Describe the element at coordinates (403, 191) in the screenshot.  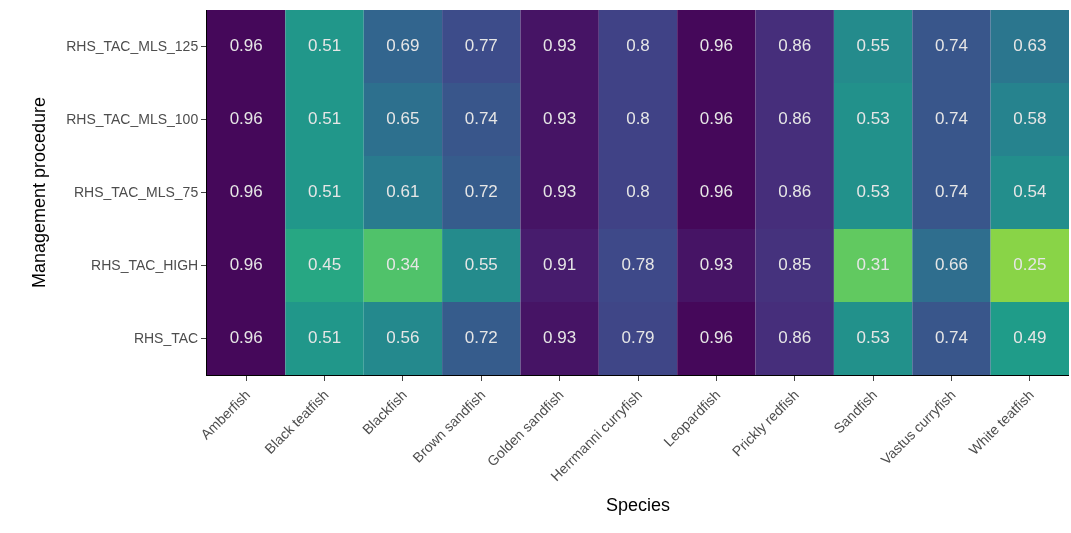
I see `data-label: 0.61` at that location.